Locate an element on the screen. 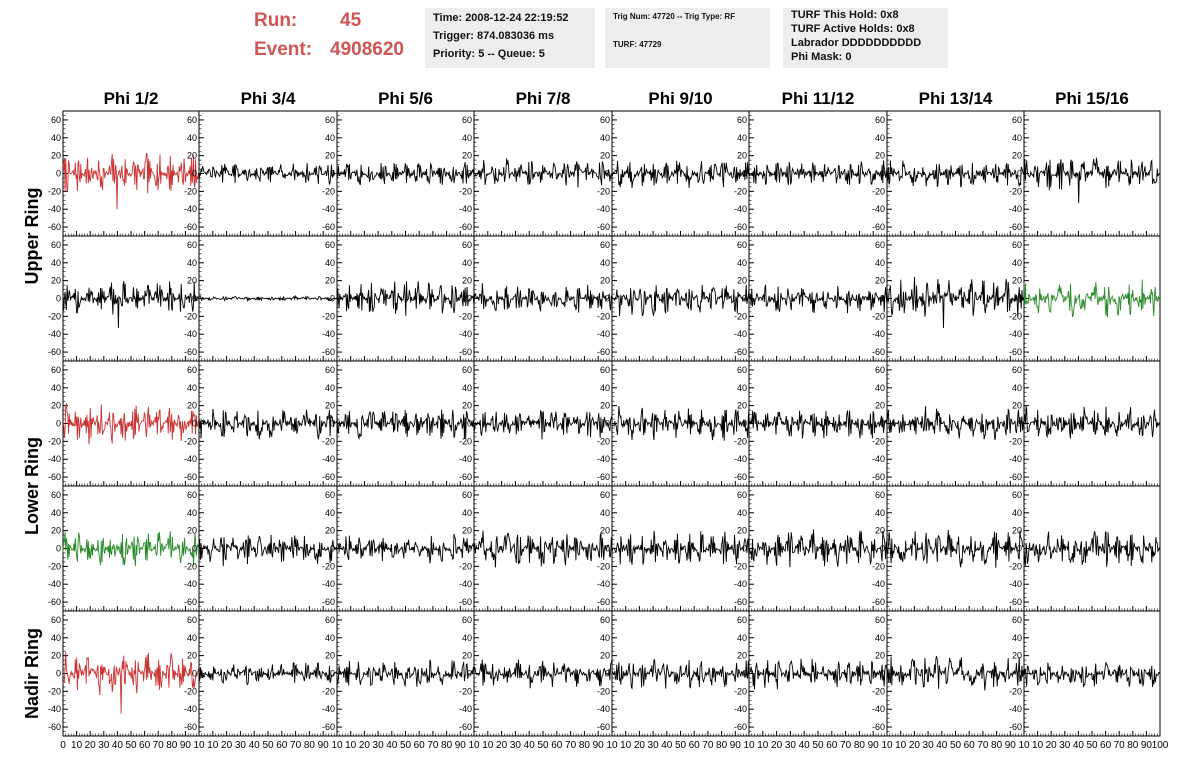 This screenshot has height=772, width=1196. panel-frame is located at coordinates (680, 298).